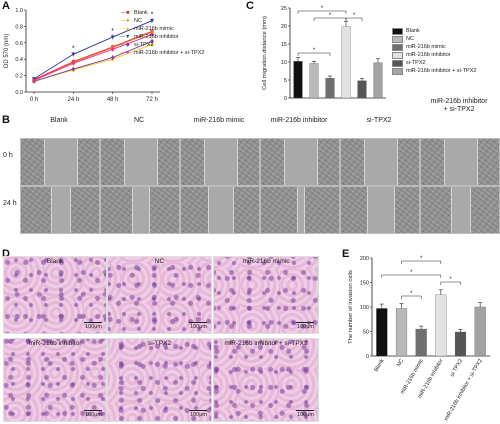  What do you see at coordinates (266, 343) in the screenshot?
I see `transwell-image-label: miR-216b inhibitor + si-TPX2` at bounding box center [266, 343].